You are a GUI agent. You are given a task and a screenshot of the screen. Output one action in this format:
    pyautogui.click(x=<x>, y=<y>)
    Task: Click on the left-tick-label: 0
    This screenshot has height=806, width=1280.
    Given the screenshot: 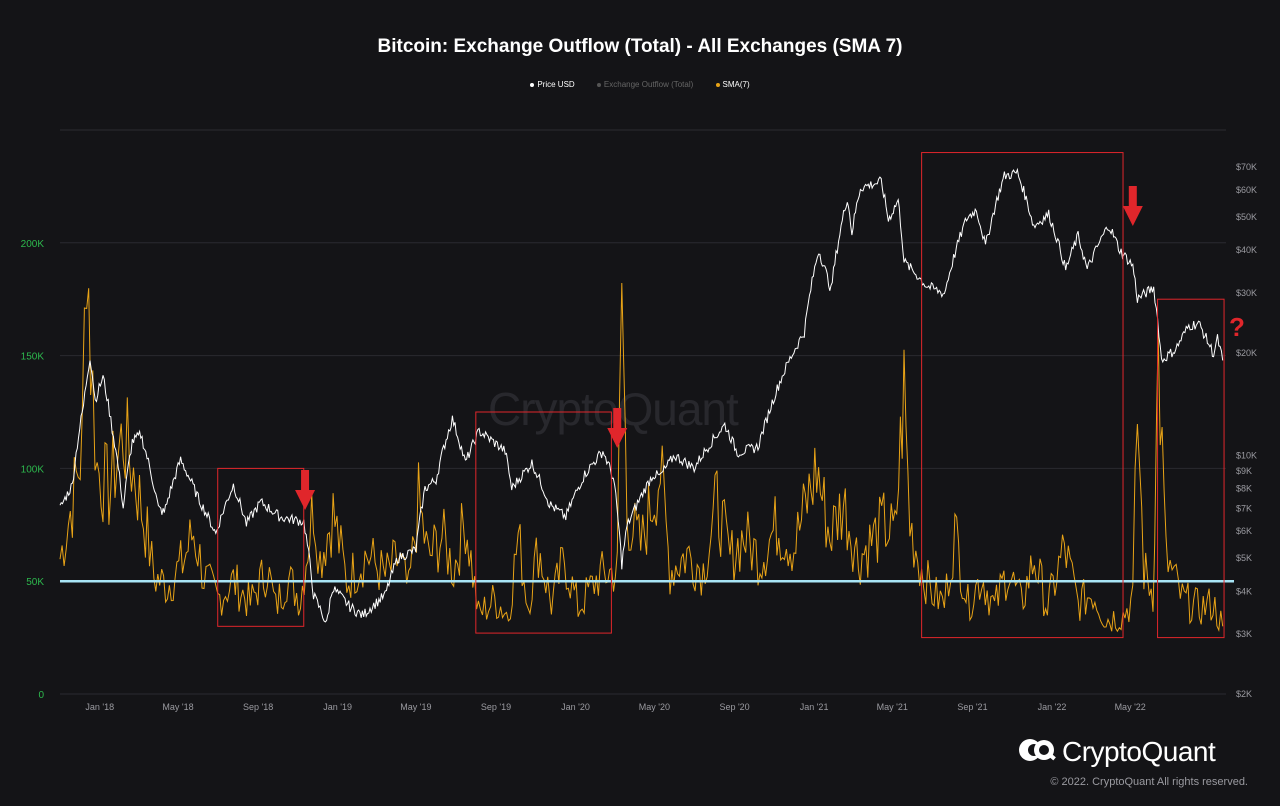 What is the action you would take?
    pyautogui.click(x=41, y=695)
    